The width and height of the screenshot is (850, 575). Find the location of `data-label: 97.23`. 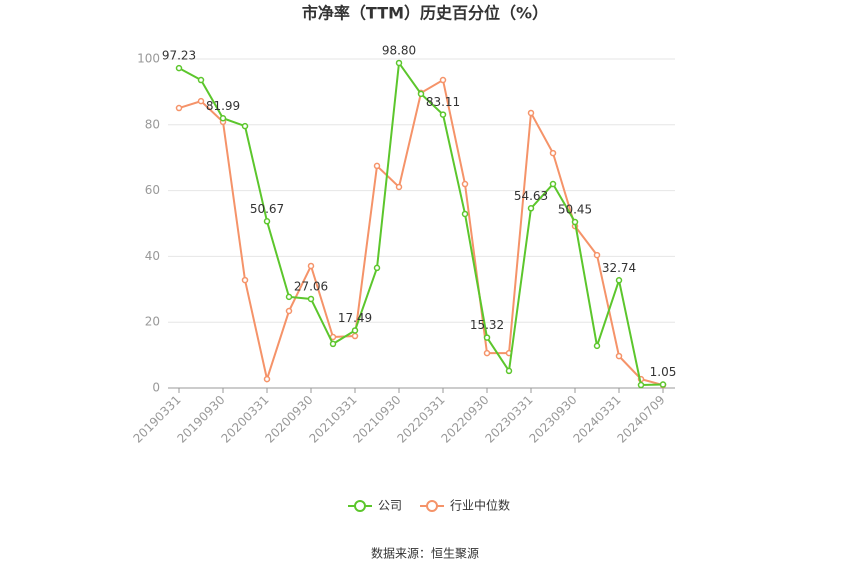

data-label: 97.23 is located at coordinates (179, 56).